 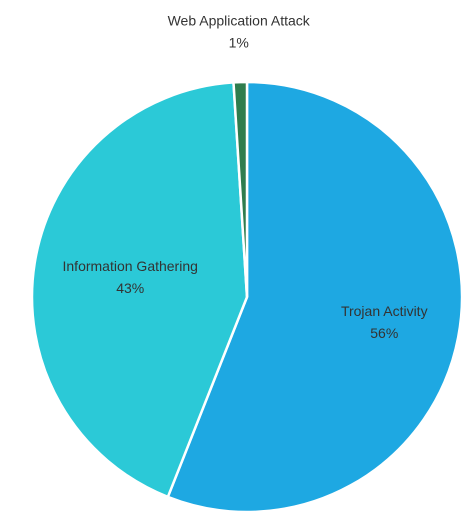 What do you see at coordinates (240, 189) in the screenshot?
I see `pie-slice` at bounding box center [240, 189].